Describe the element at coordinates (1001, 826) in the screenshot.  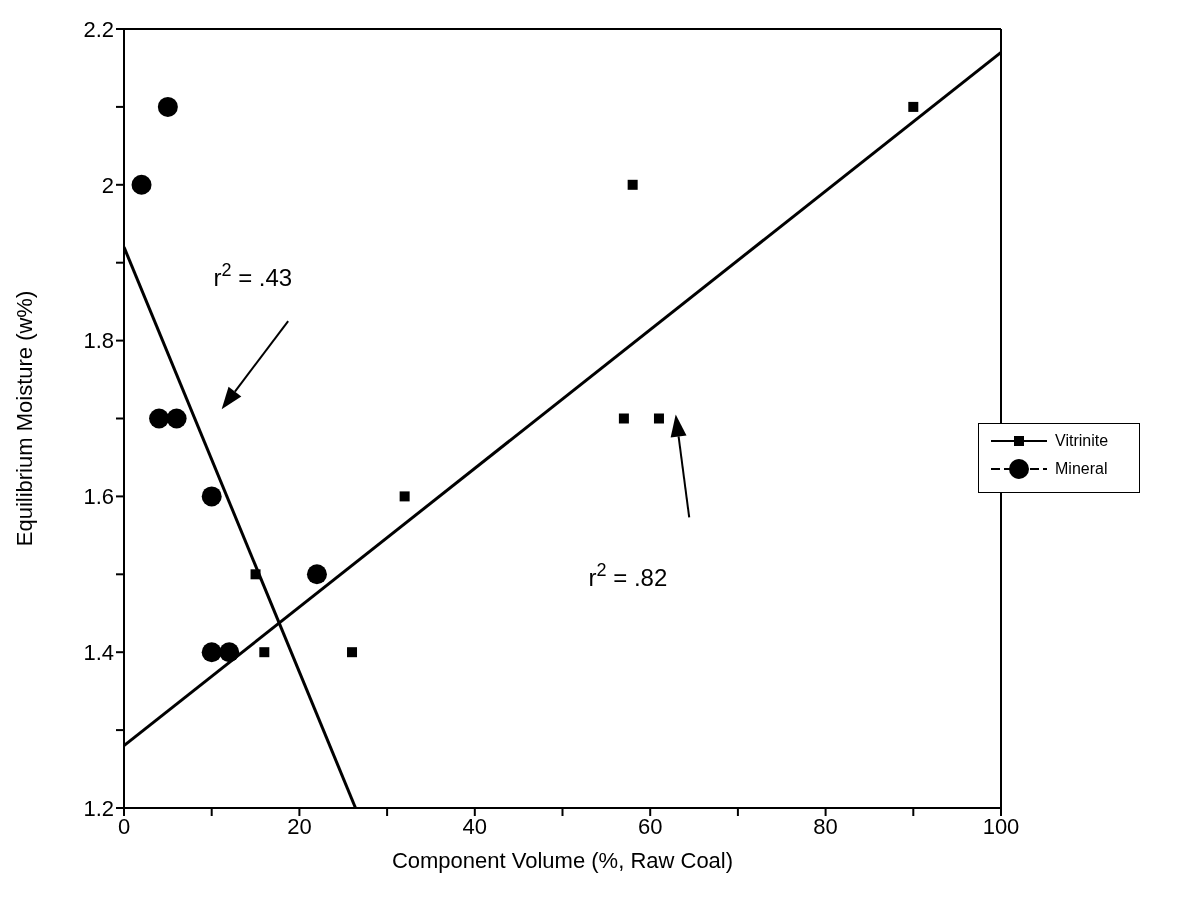
I see `x-tick-label: 100` at that location.